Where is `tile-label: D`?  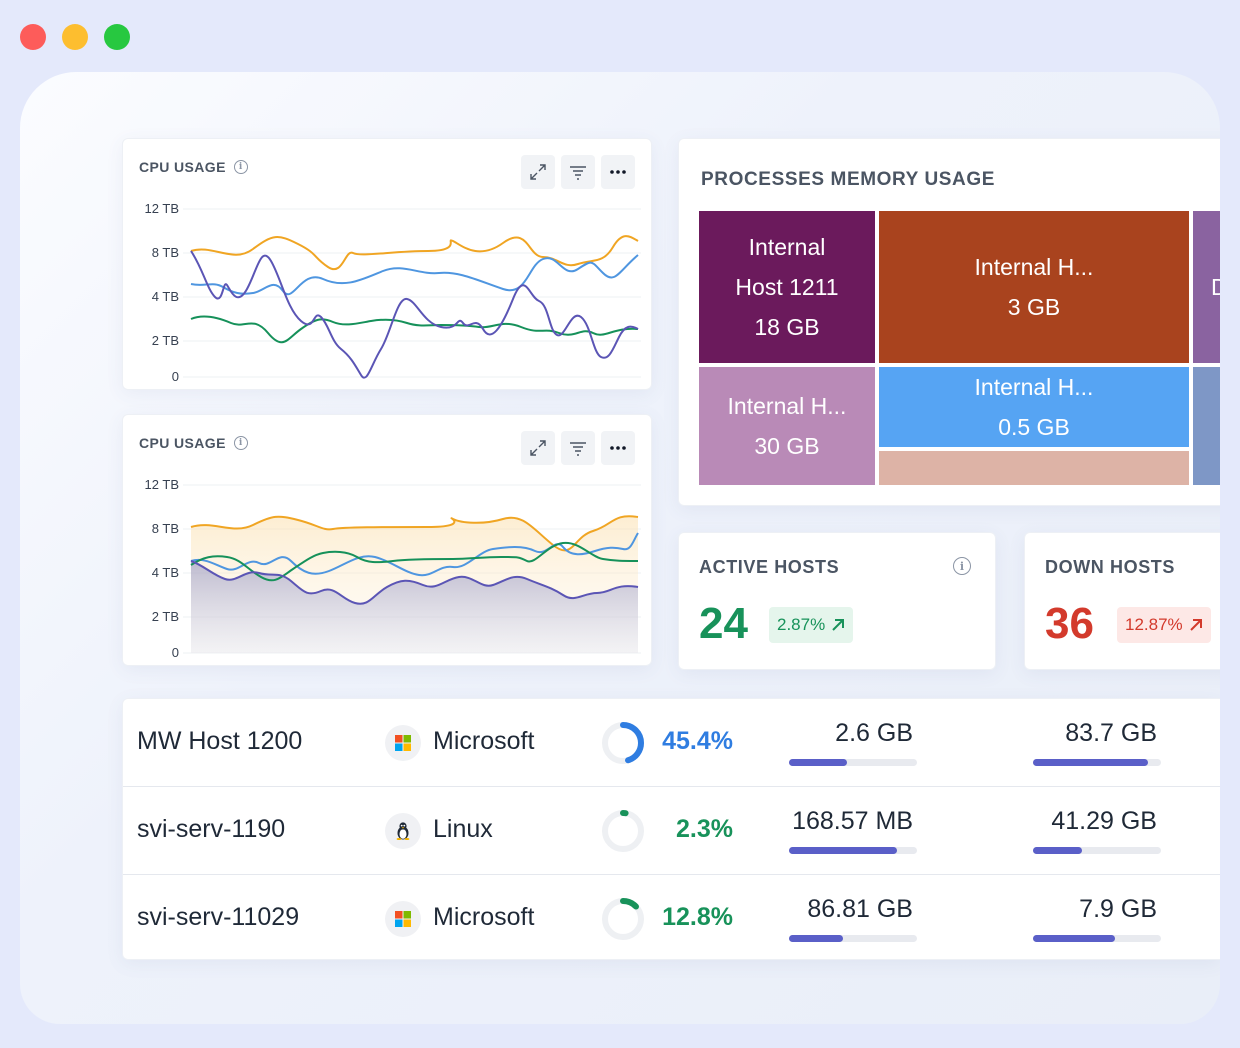
tile-label: D is located at coordinates (1215, 287).